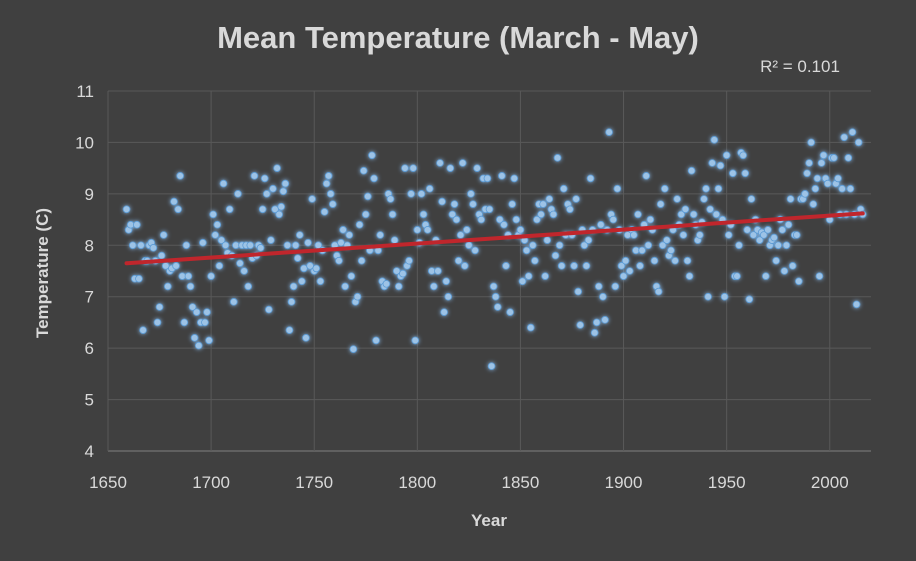 This screenshot has height=561, width=916. I want to click on x-tick-label: 2000, so click(830, 482).